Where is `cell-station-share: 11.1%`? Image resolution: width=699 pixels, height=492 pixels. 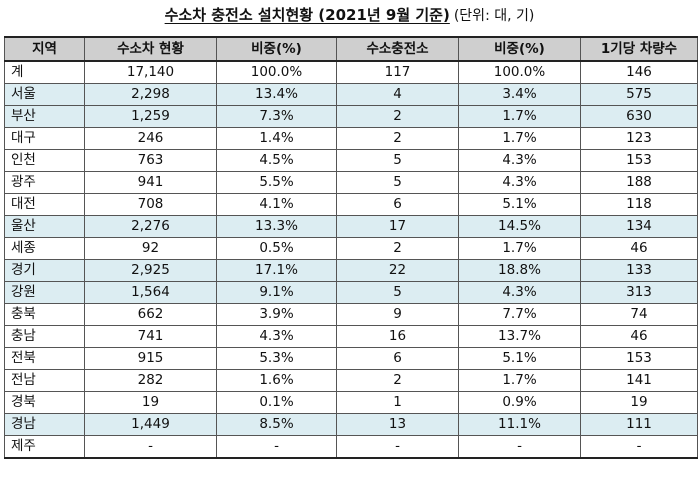
cell-station-share: 11.1% is located at coordinates (519, 424).